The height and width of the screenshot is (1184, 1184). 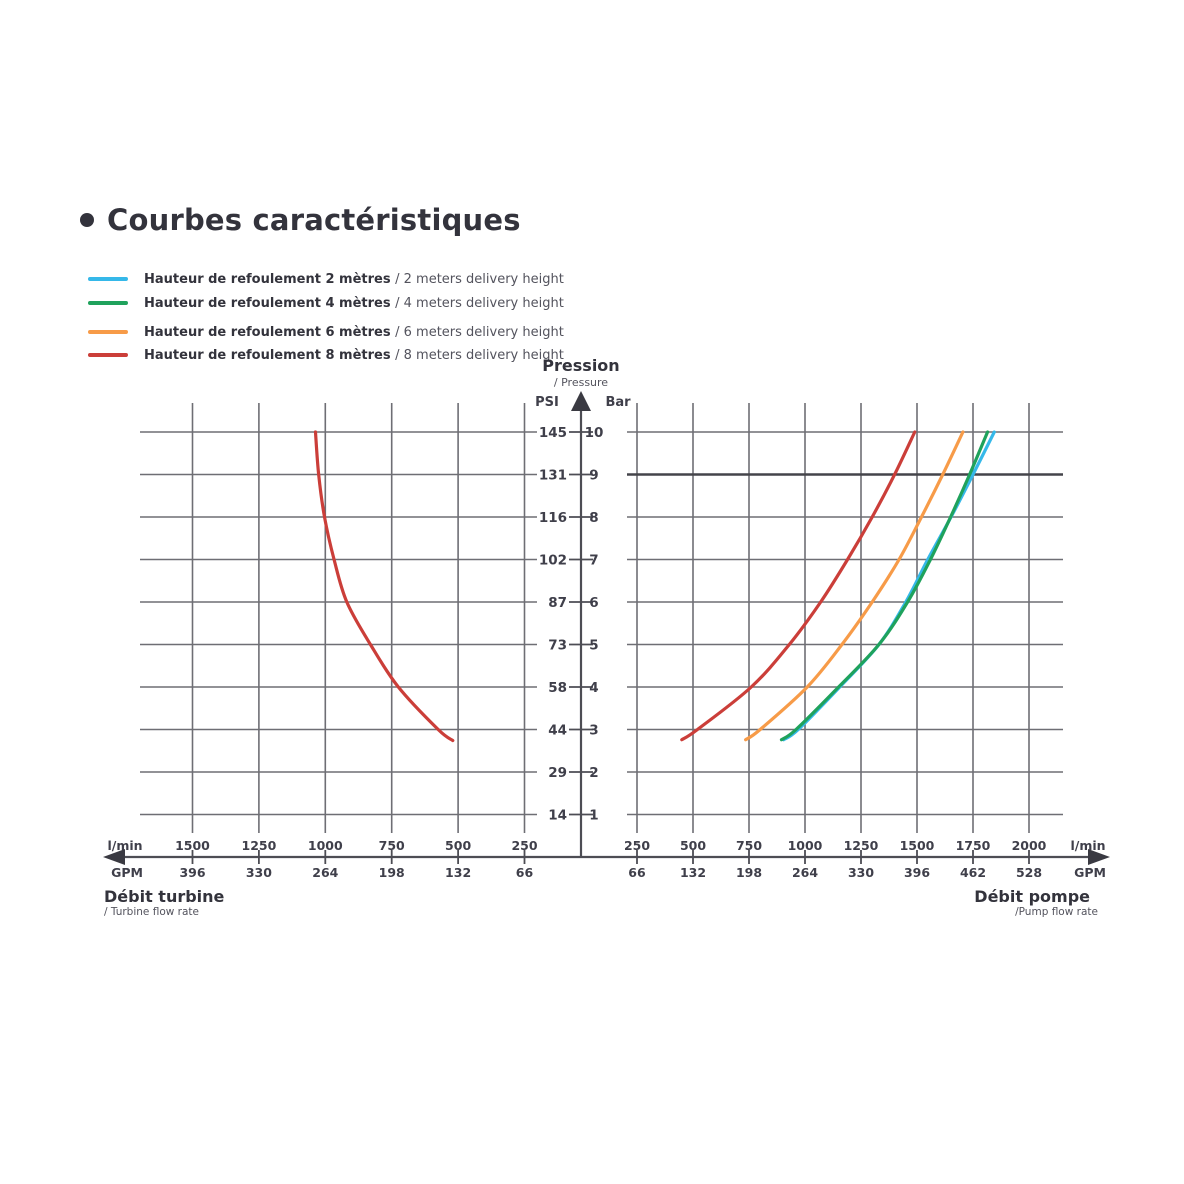 What do you see at coordinates (151, 912) in the screenshot?
I see `turbine-flow-subtitle: / Turbine flow rate` at bounding box center [151, 912].